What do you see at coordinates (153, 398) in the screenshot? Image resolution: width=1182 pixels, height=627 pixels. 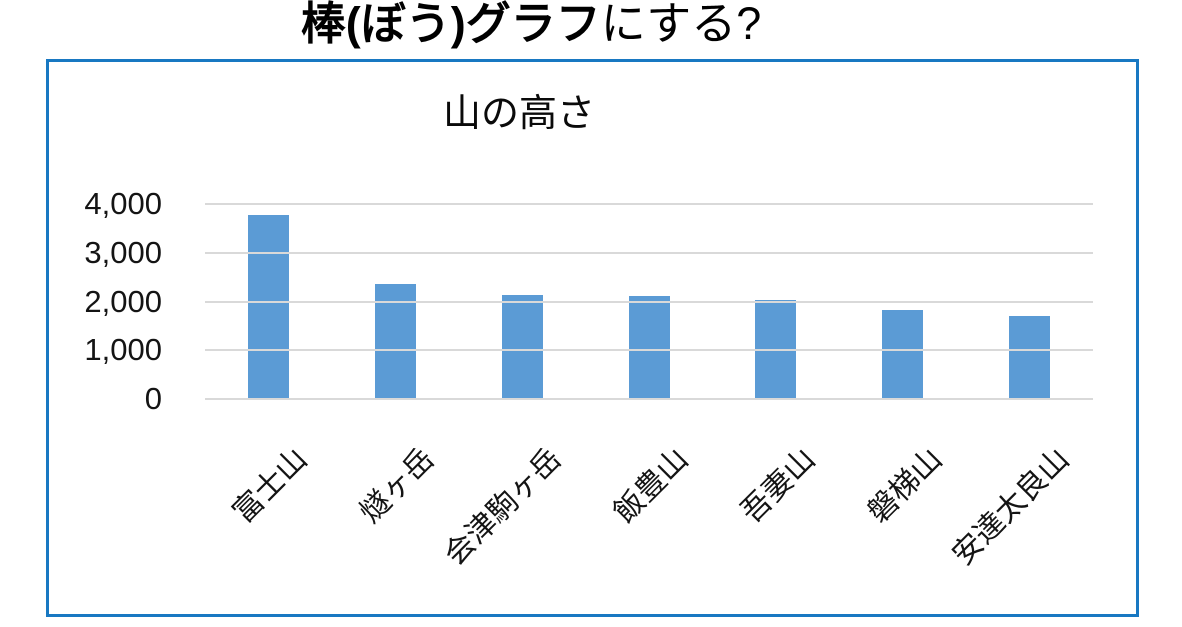 I see `y-axis-tick-label: 0` at bounding box center [153, 398].